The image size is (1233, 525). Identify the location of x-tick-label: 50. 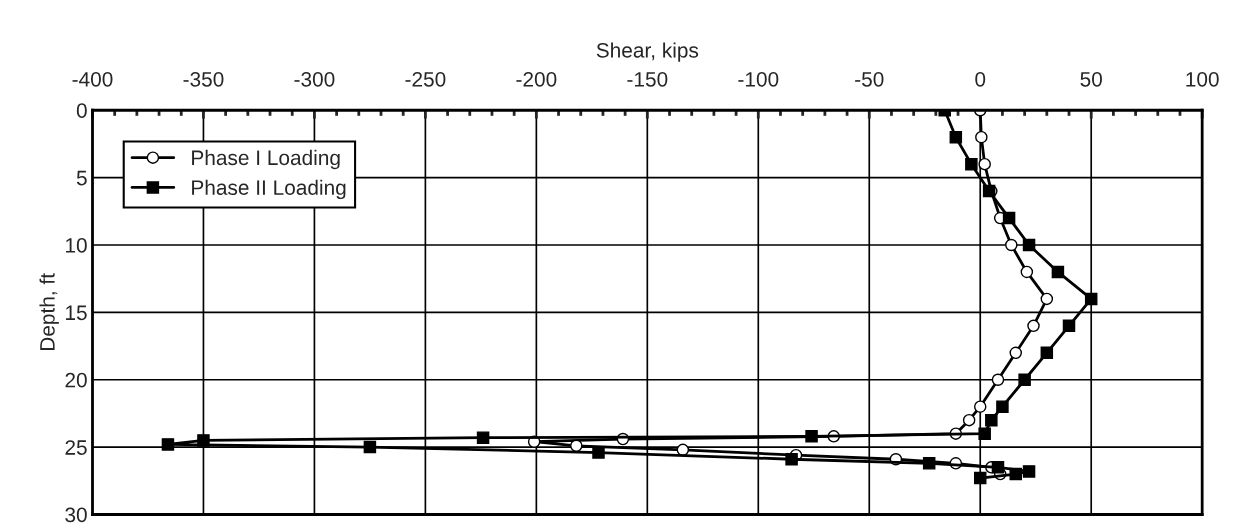
(1091, 79).